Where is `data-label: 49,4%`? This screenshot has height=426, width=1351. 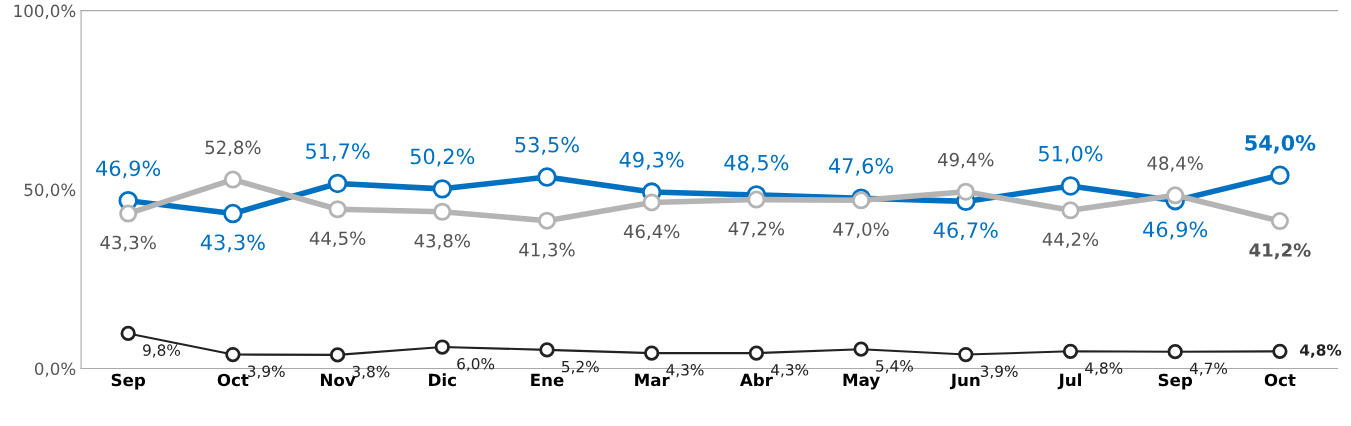 data-label: 49,4% is located at coordinates (966, 160).